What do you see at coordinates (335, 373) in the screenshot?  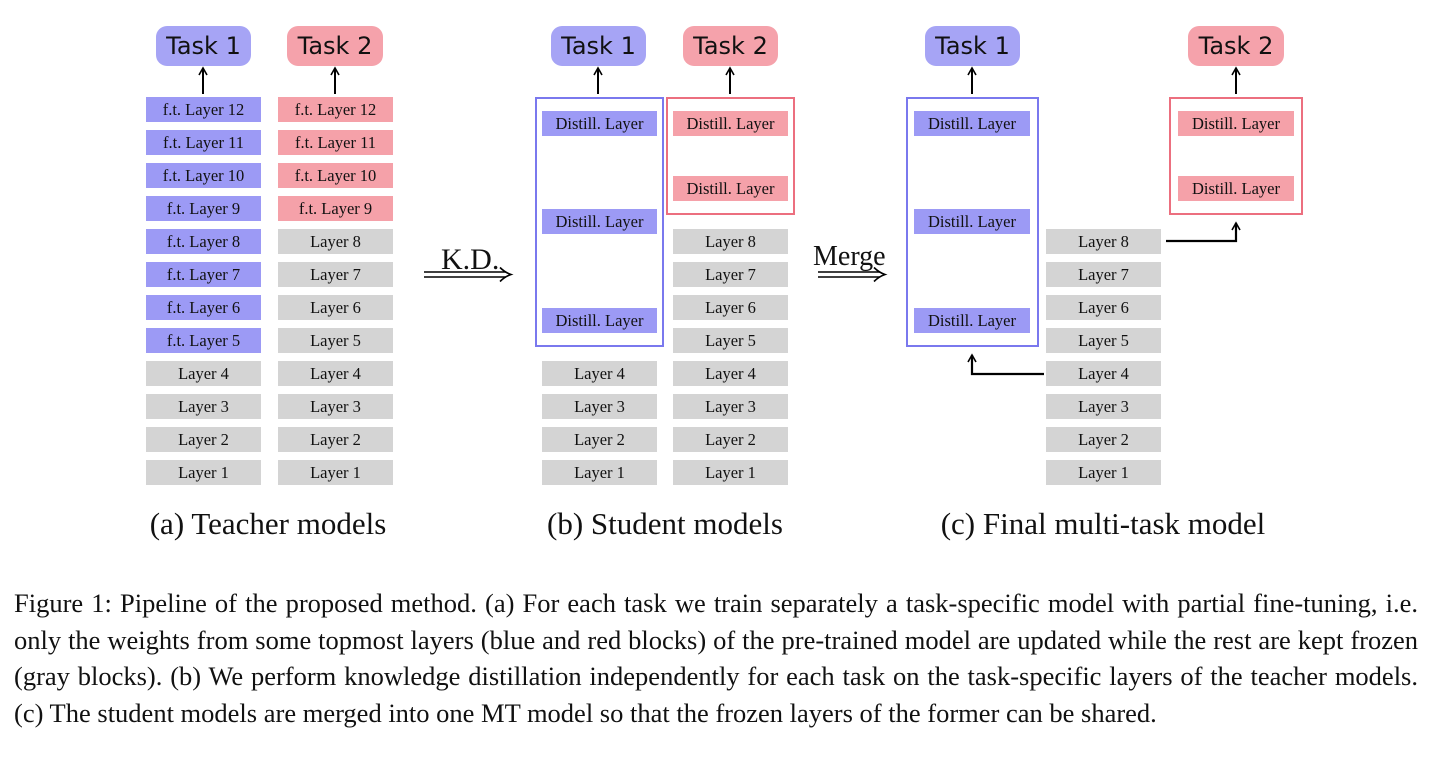 I see `teacher-task2-layer: Layer 4` at bounding box center [335, 373].